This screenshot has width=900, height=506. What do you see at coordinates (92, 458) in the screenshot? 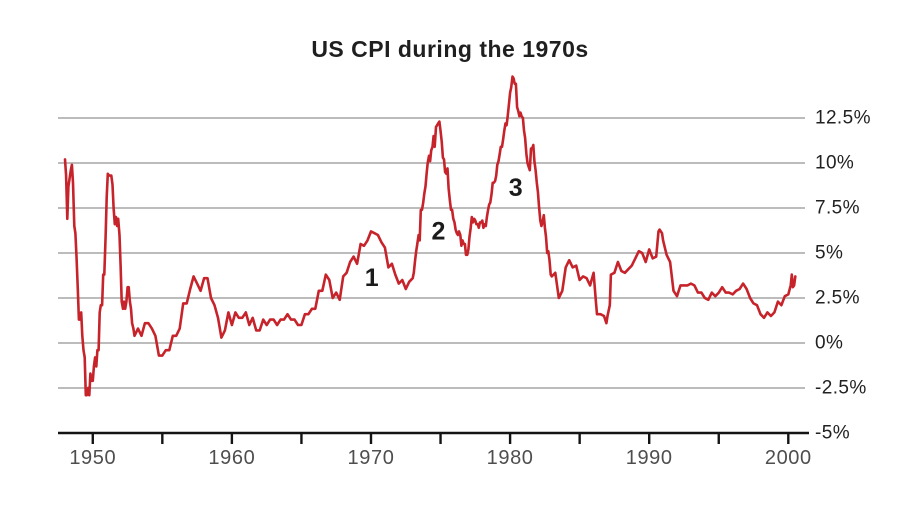
I see `x-axis-label-1950: 1950` at bounding box center [92, 458].